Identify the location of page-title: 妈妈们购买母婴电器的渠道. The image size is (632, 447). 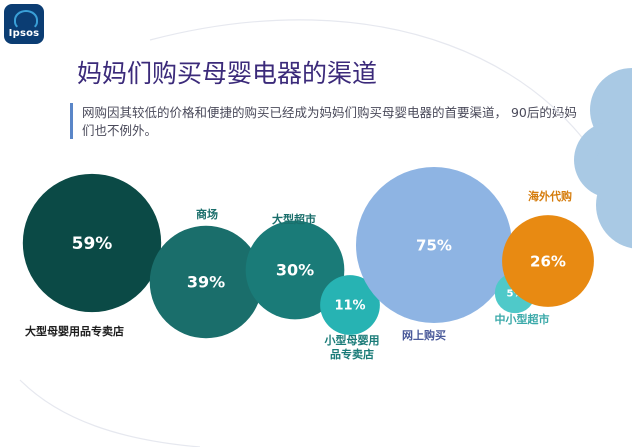
(227, 73).